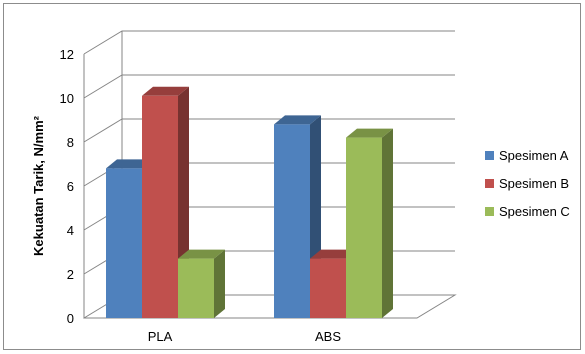 The image size is (585, 354). What do you see at coordinates (70, 186) in the screenshot?
I see `y-tick-label: 6` at bounding box center [70, 186].